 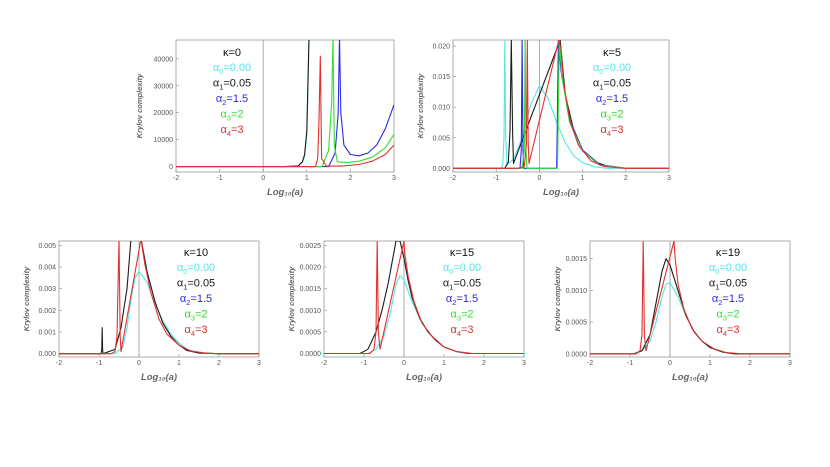 I want to click on y-tick-label: 0.0010, so click(x=577, y=291).